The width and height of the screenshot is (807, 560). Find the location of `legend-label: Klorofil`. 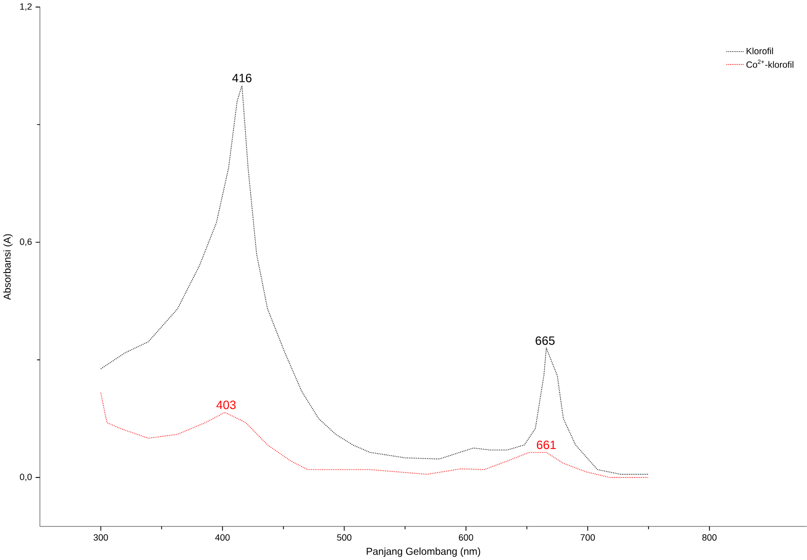

legend-label: Klorofil is located at coordinates (759, 51).